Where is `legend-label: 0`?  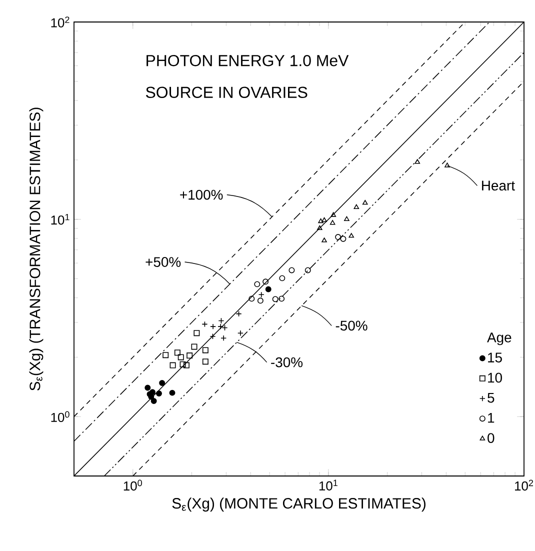
legend-label: 0 is located at coordinates (491, 438).